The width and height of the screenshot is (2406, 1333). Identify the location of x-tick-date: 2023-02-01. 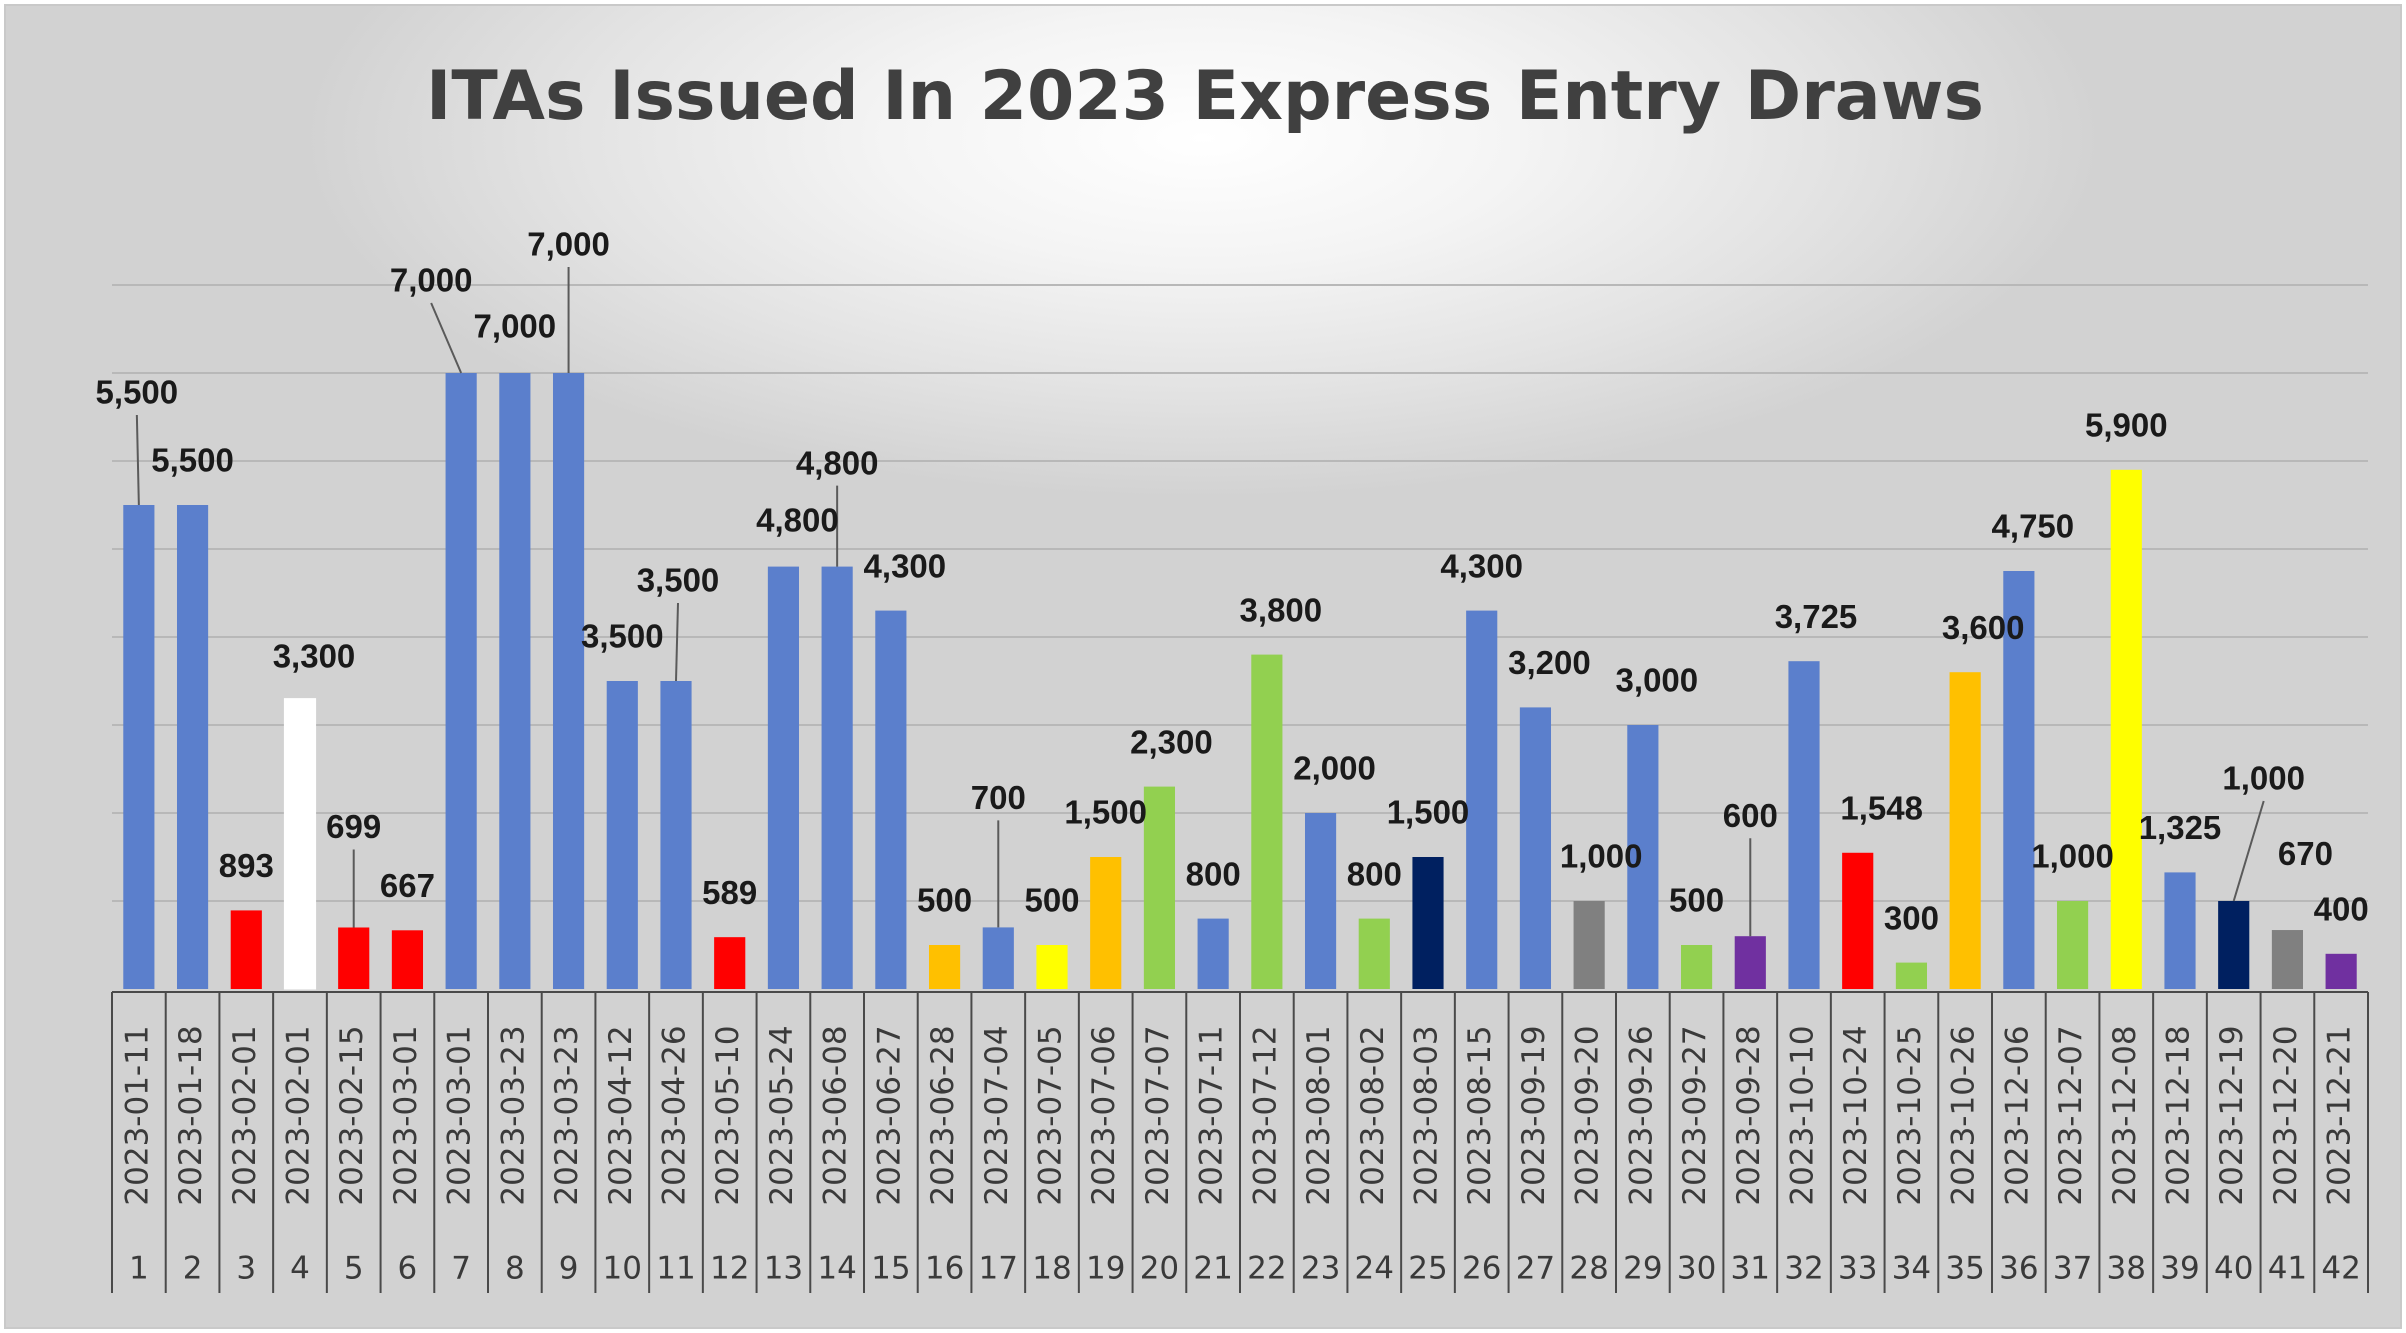
(299, 1115).